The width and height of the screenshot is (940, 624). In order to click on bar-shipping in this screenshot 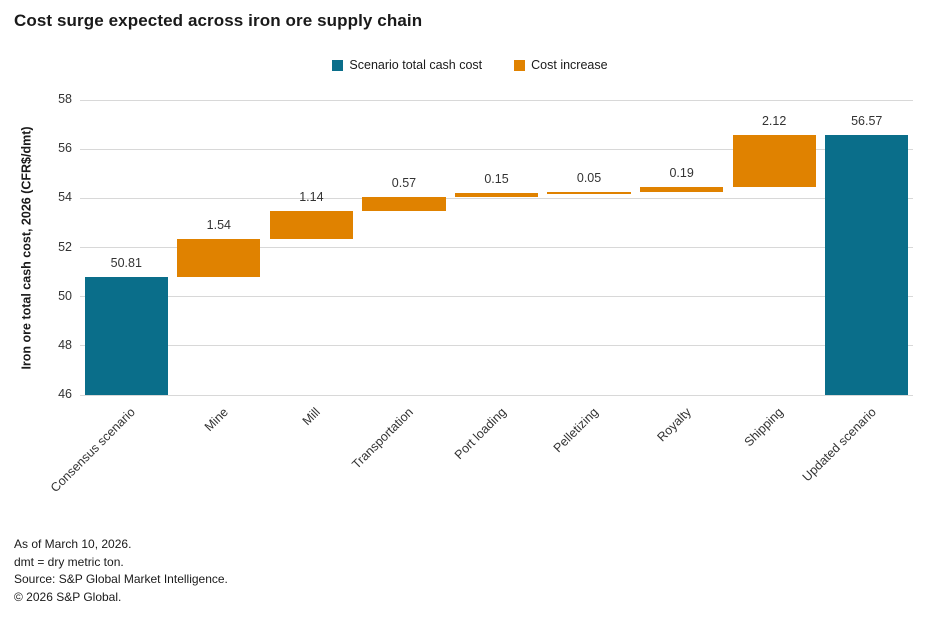, I will do `click(774, 161)`.